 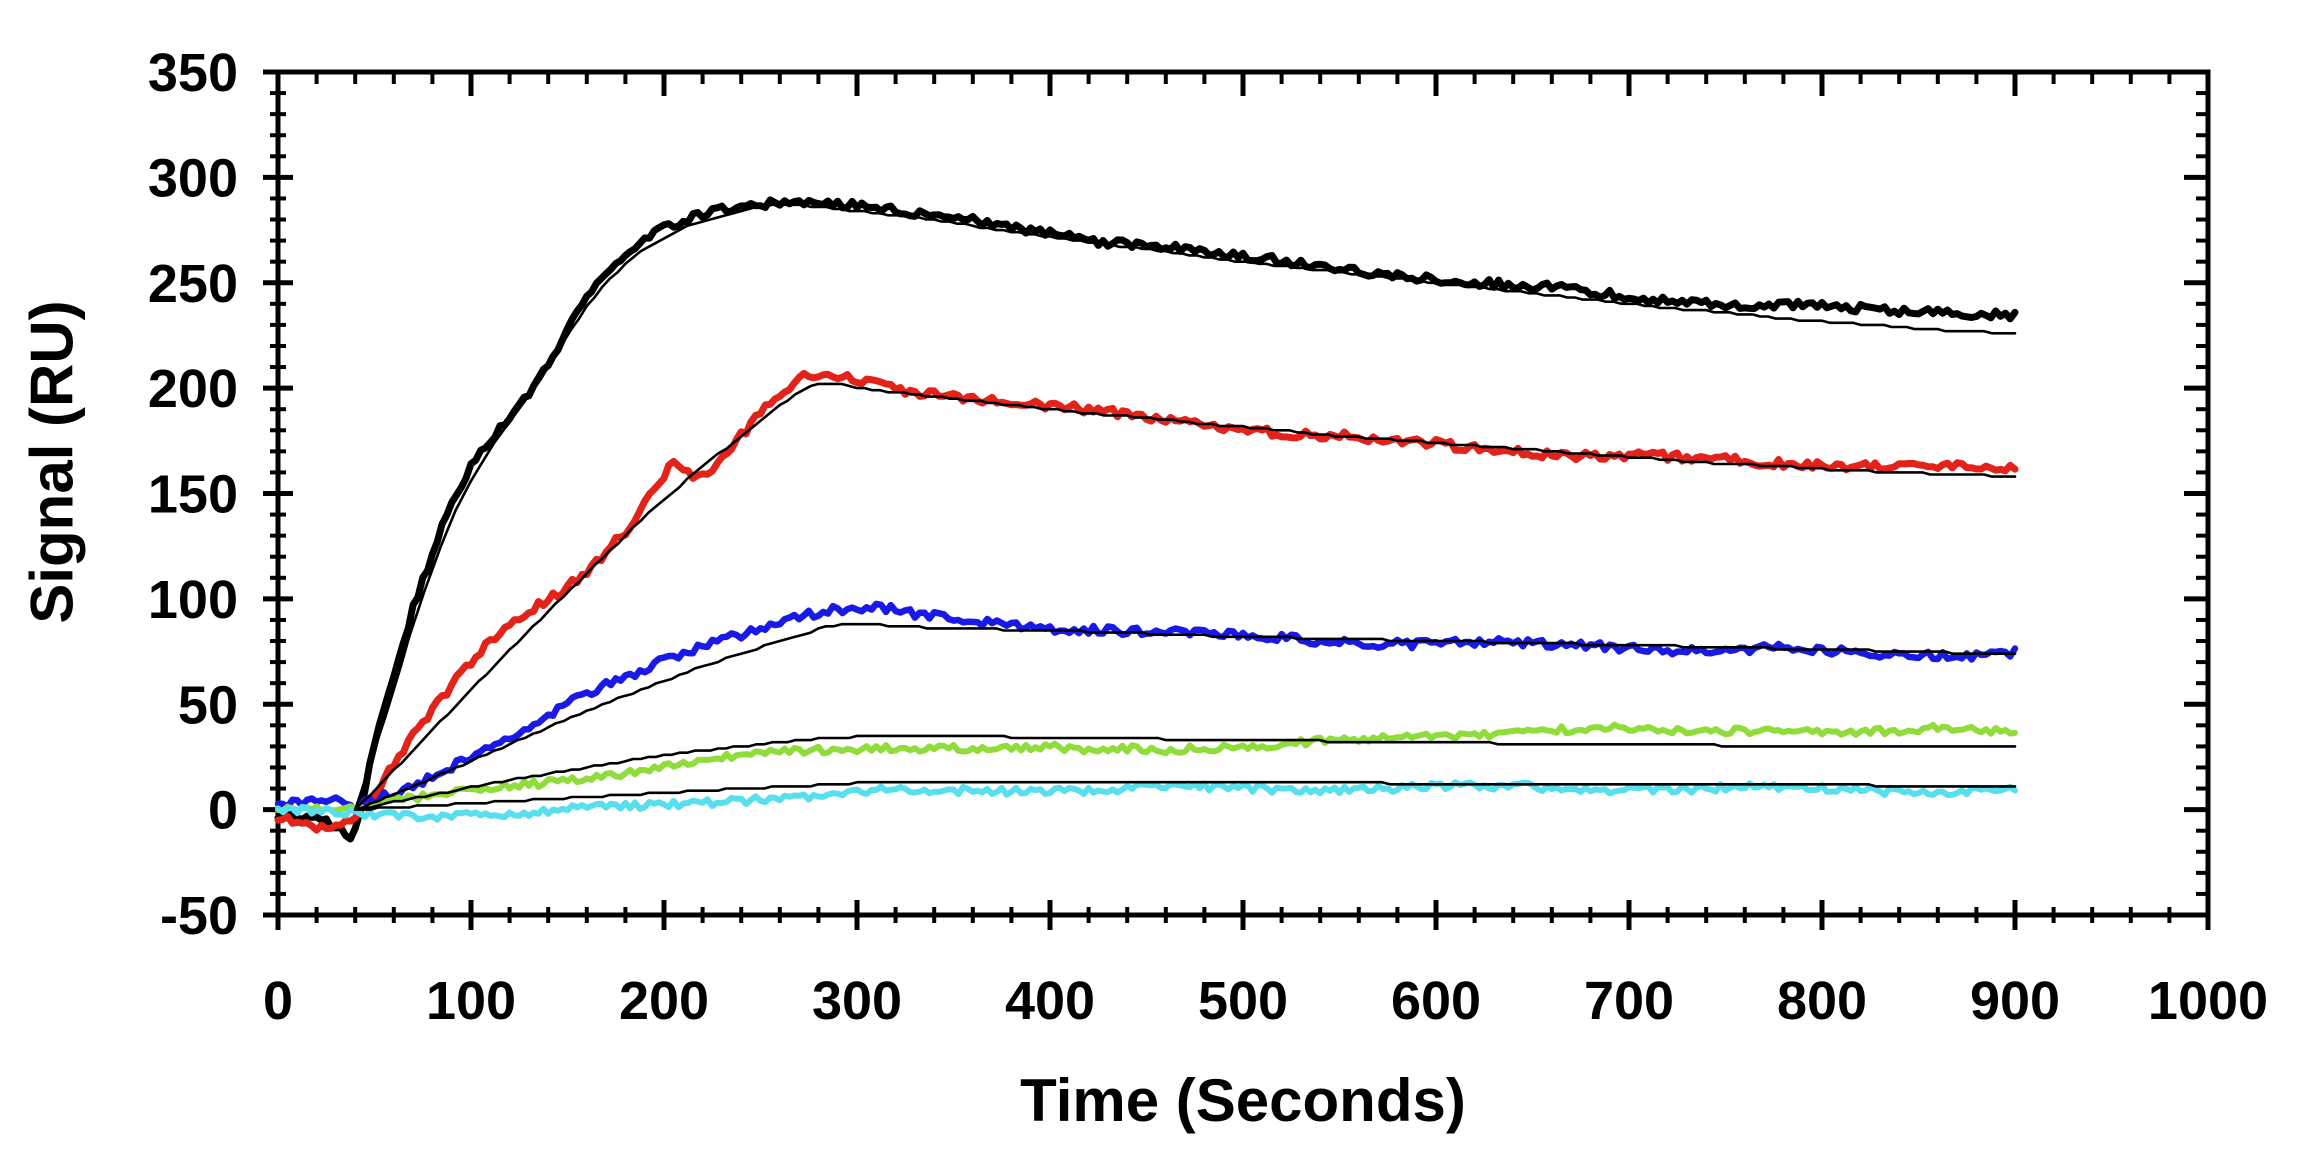 I want to click on y-axis-title: Signal (RU), so click(x=52, y=462).